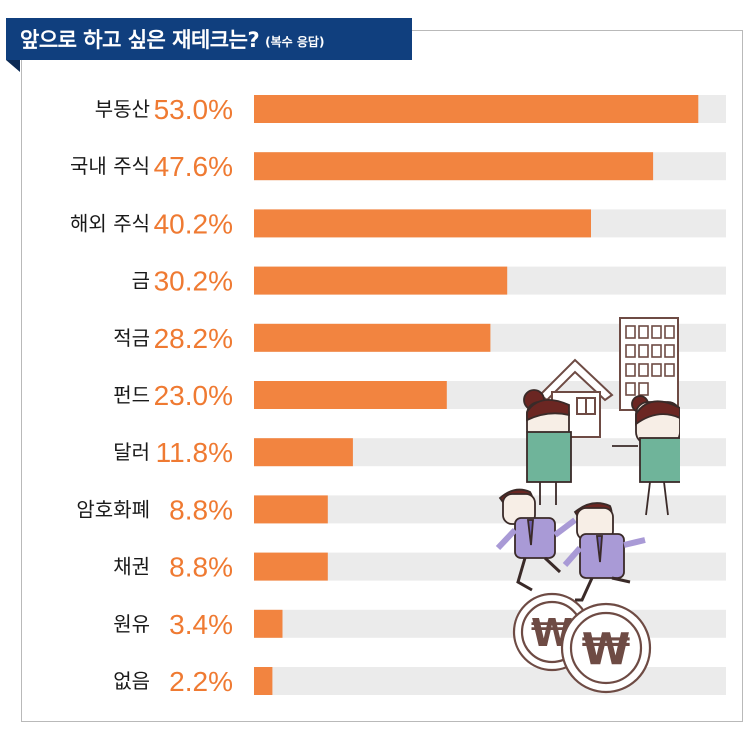 The height and width of the screenshot is (730, 753). Describe the element at coordinates (201, 681) in the screenshot. I see `value-label: 2.2%` at that location.